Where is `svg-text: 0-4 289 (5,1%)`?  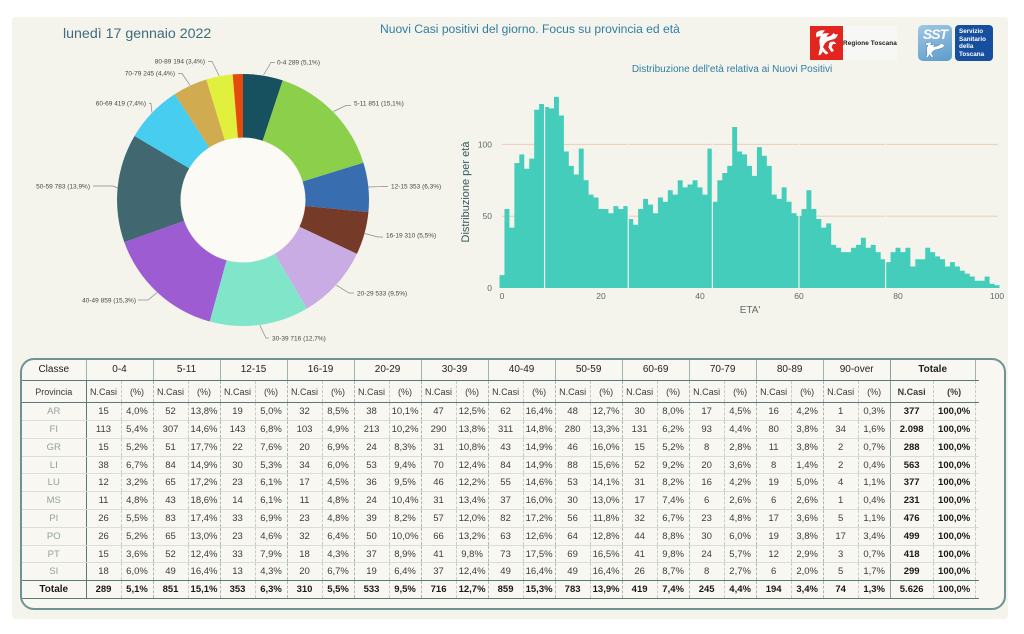
svg-text: 0-4 289 (5,1%) is located at coordinates (298, 62).